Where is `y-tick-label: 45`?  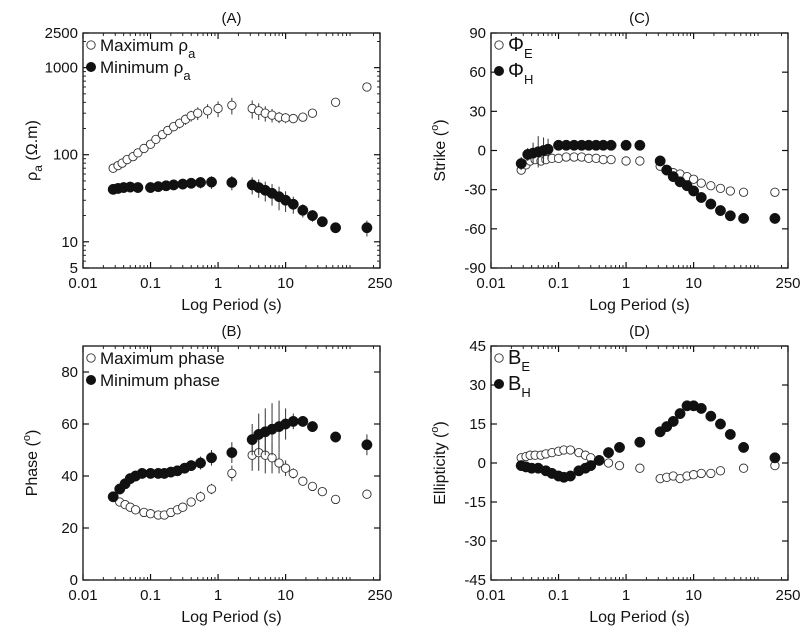 y-tick-label: 45 is located at coordinates (477, 346).